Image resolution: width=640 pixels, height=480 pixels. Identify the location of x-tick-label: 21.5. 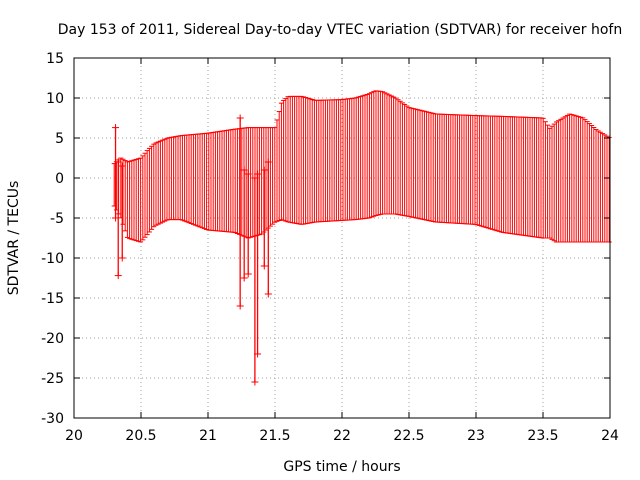
(274, 436).